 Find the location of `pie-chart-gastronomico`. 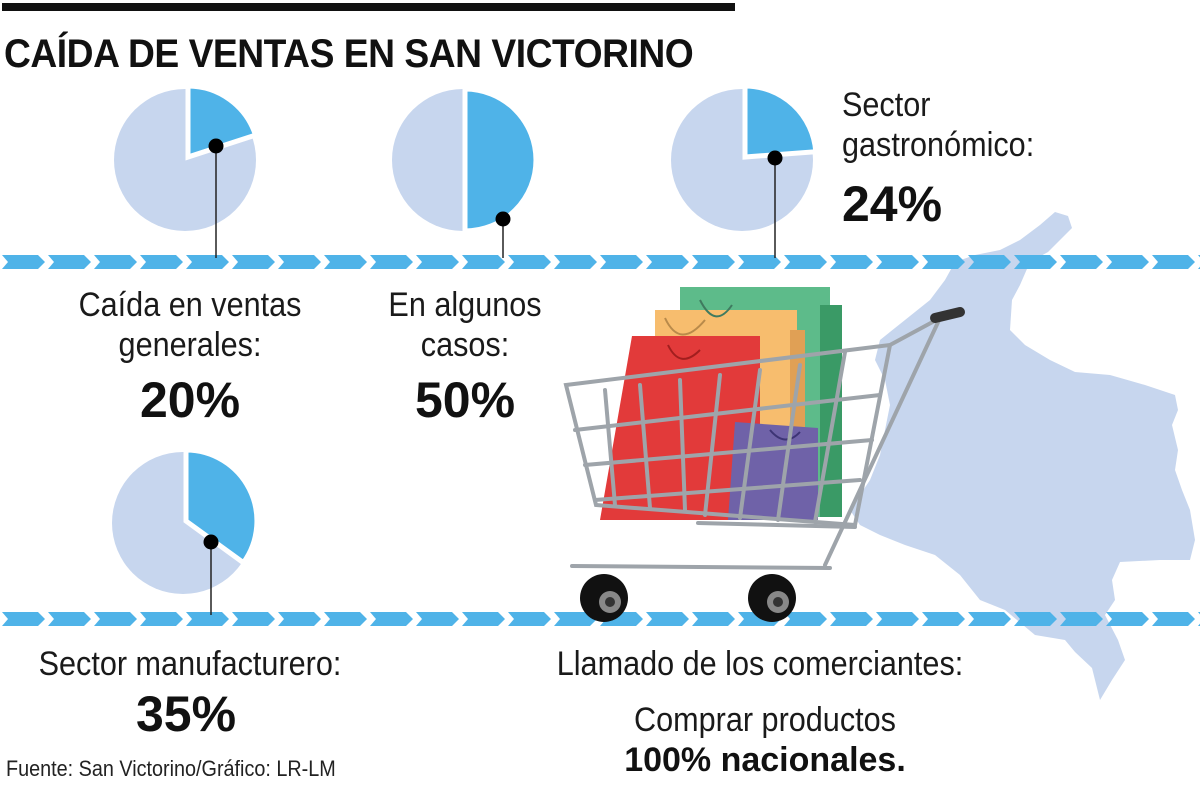

pie-chart-gastronomico is located at coordinates (745, 170).